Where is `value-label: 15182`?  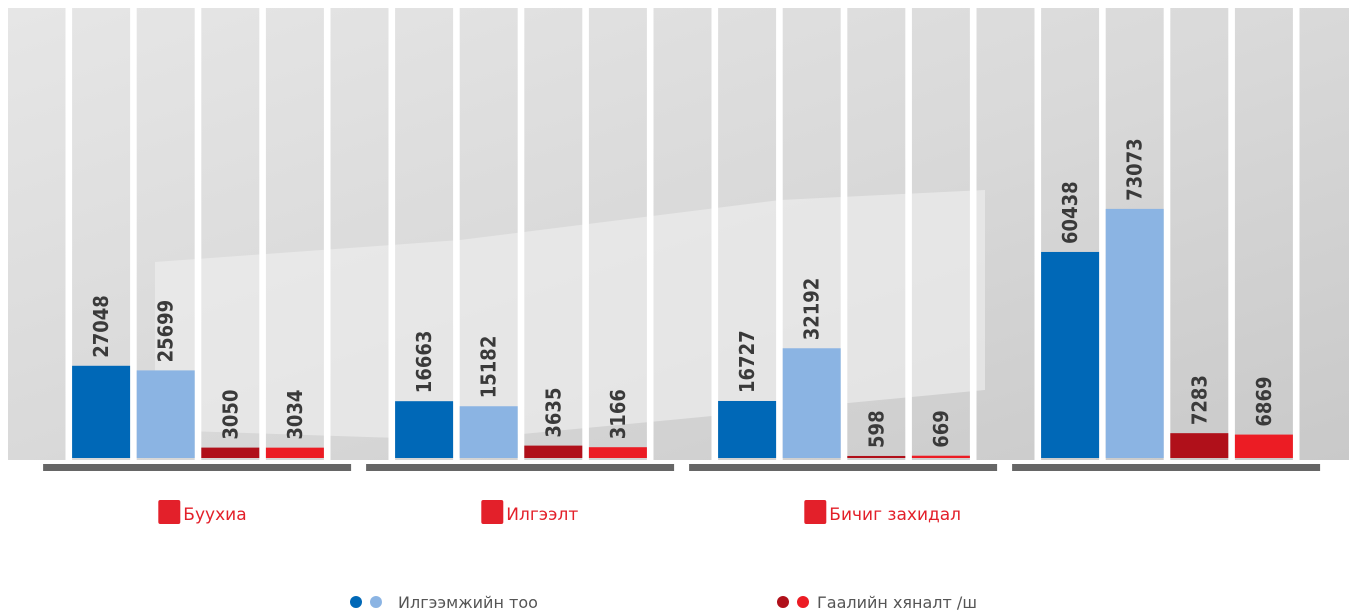
value-label: 15182 is located at coordinates (489, 367).